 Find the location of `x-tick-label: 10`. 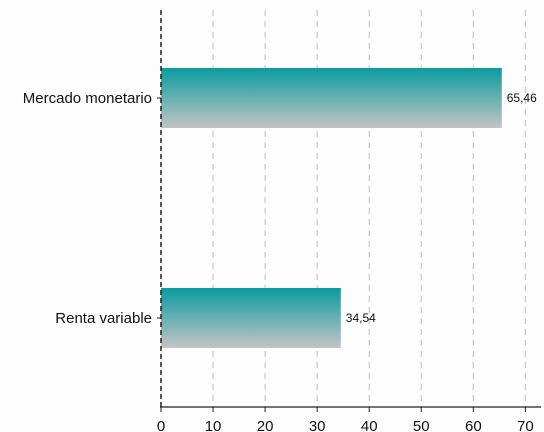

x-tick-label: 10 is located at coordinates (213, 425).